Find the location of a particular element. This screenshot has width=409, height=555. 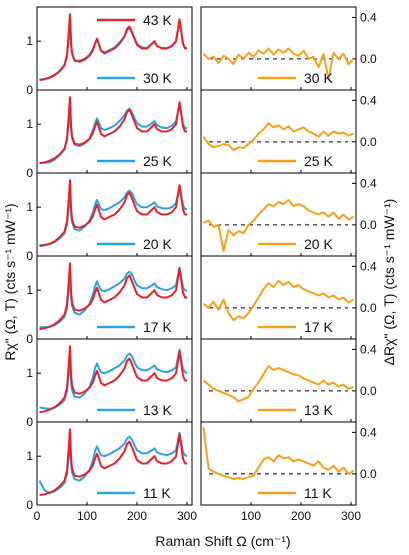

x-axis-label: Raman Shift Ω (cm⁻¹) is located at coordinates (222, 541).